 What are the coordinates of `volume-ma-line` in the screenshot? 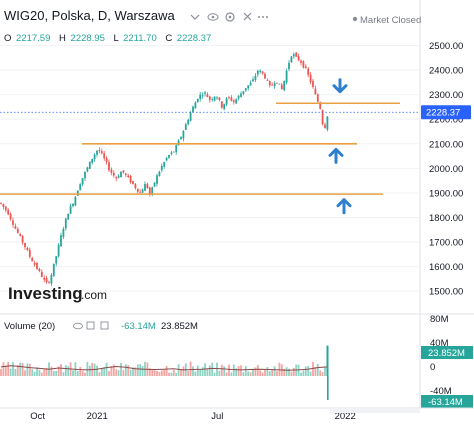 It's located at (164, 368).